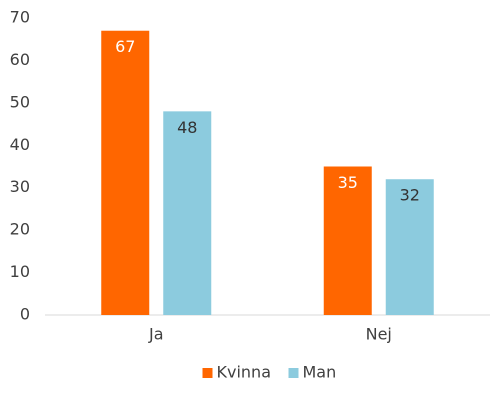 The image size is (500, 400). I want to click on y-tick-label: 60, so click(20, 59).